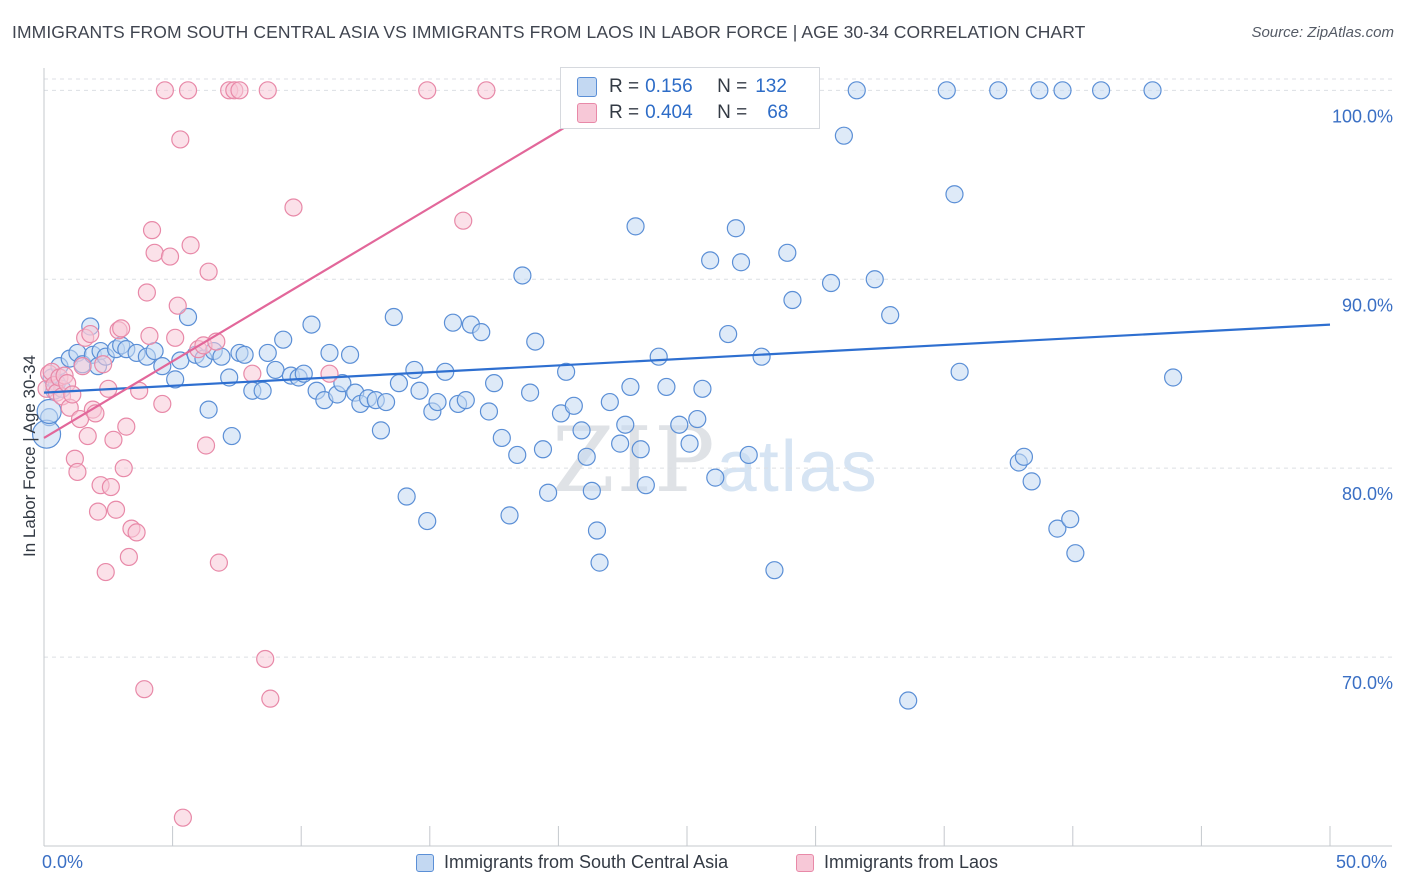 This screenshot has width=1406, height=892. Describe the element at coordinates (1362, 116) in the screenshot. I see `y-tick-label: 100.0%` at that location.